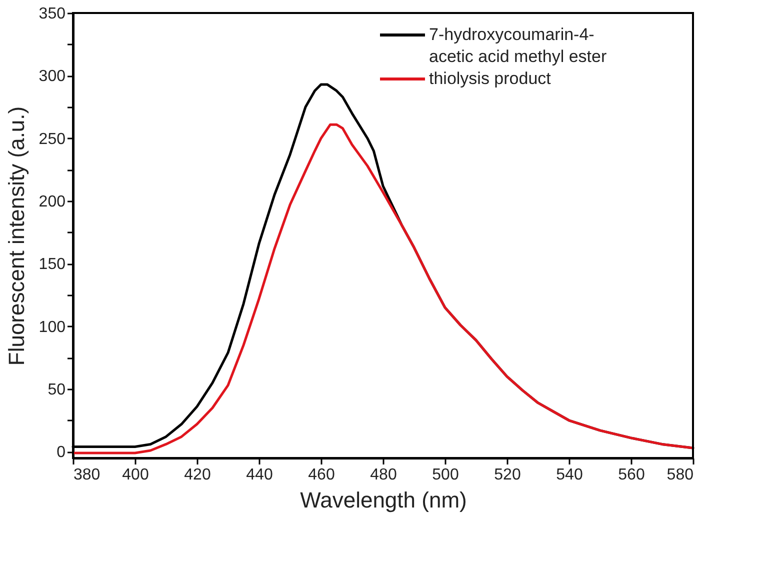 The width and height of the screenshot is (757, 572). Describe the element at coordinates (52, 139) in the screenshot. I see `y-tick-label: 250` at that location.